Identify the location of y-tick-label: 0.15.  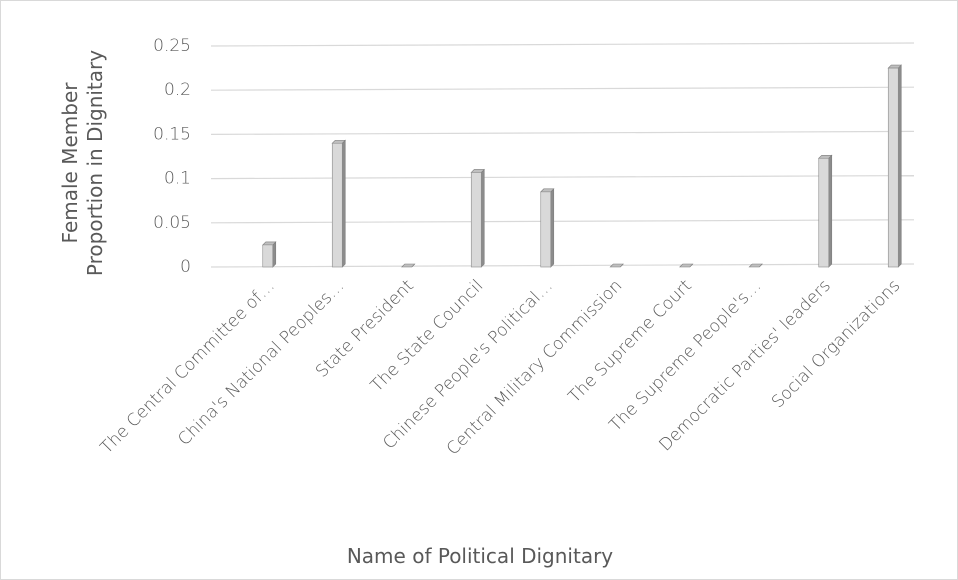
(172, 134).